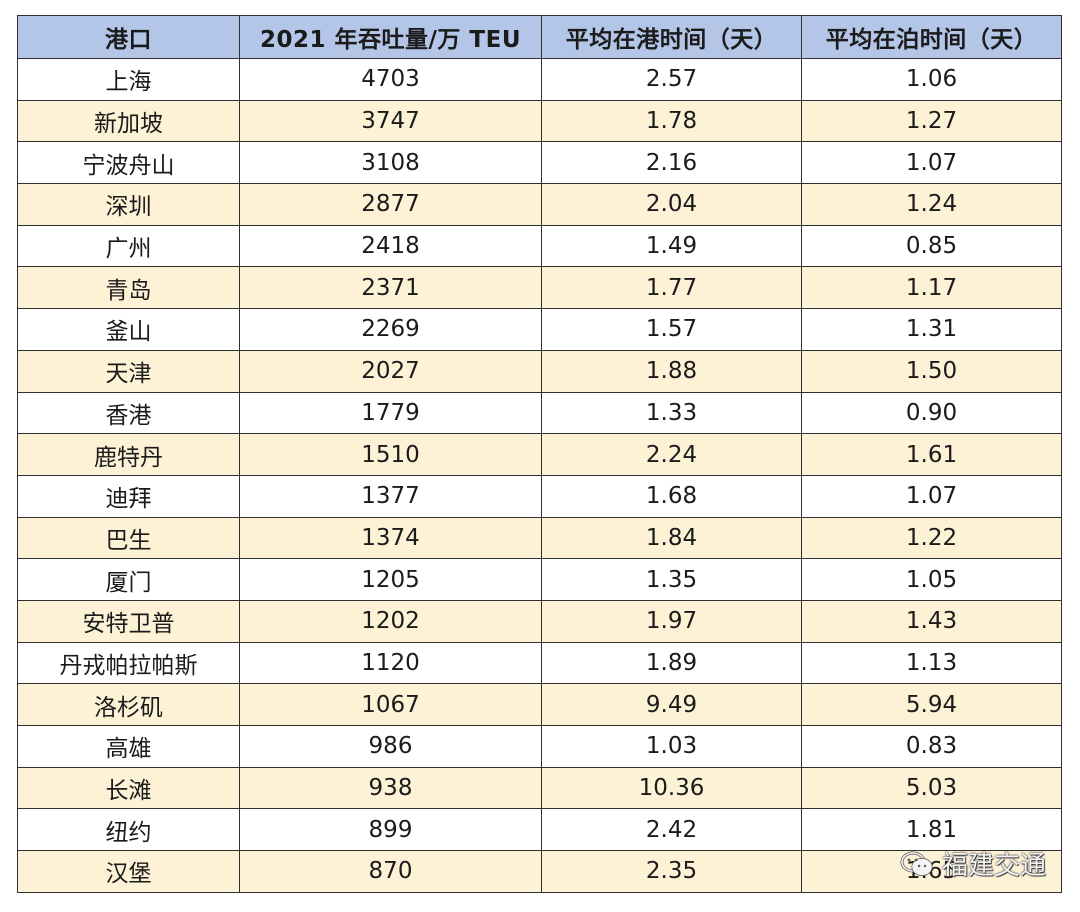  I want to click on cell-throughput: 899, so click(390, 830).